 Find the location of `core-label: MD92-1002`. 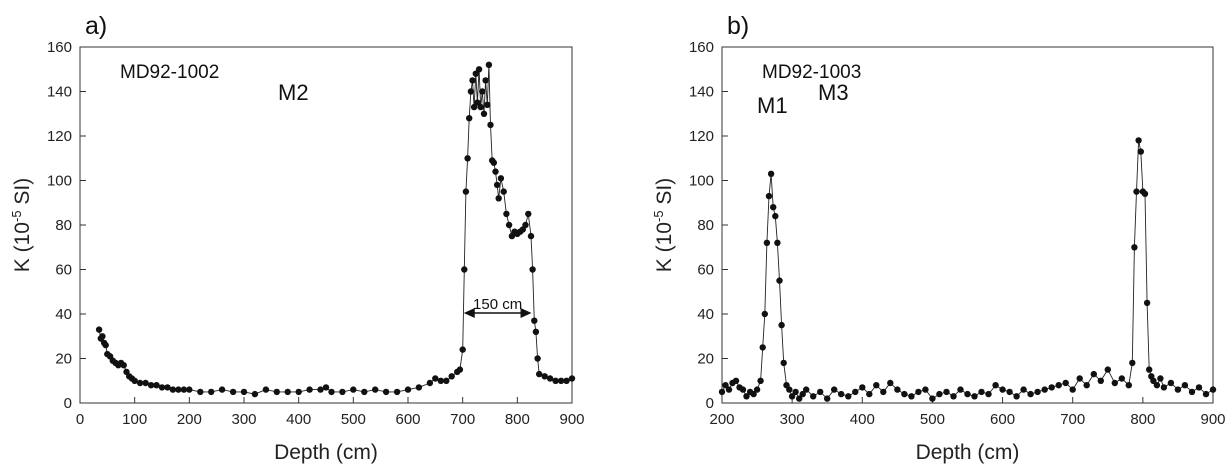

core-label: MD92-1002 is located at coordinates (169, 72).